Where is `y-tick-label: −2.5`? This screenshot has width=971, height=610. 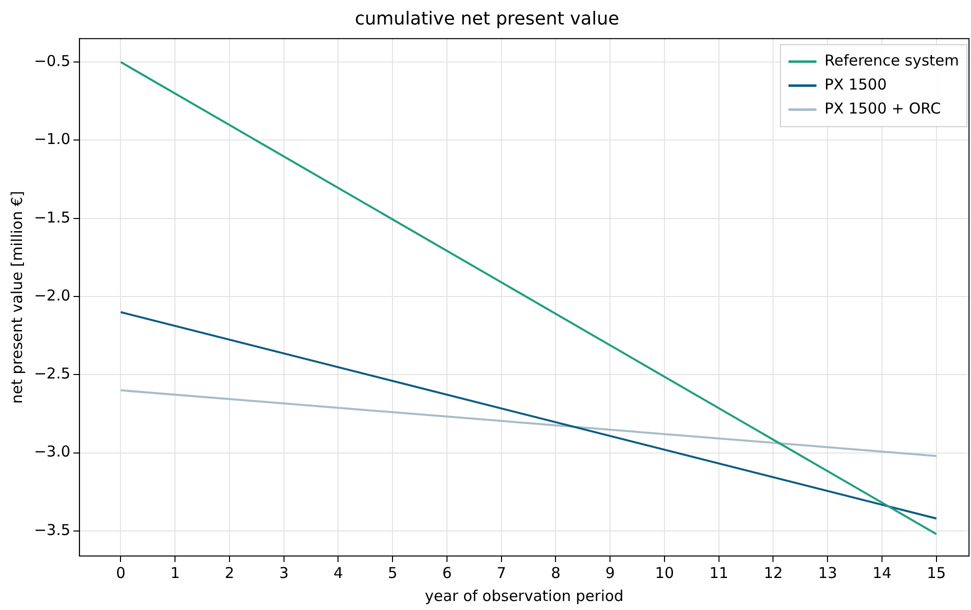
y-tick-label: −2.5 is located at coordinates (52, 373).